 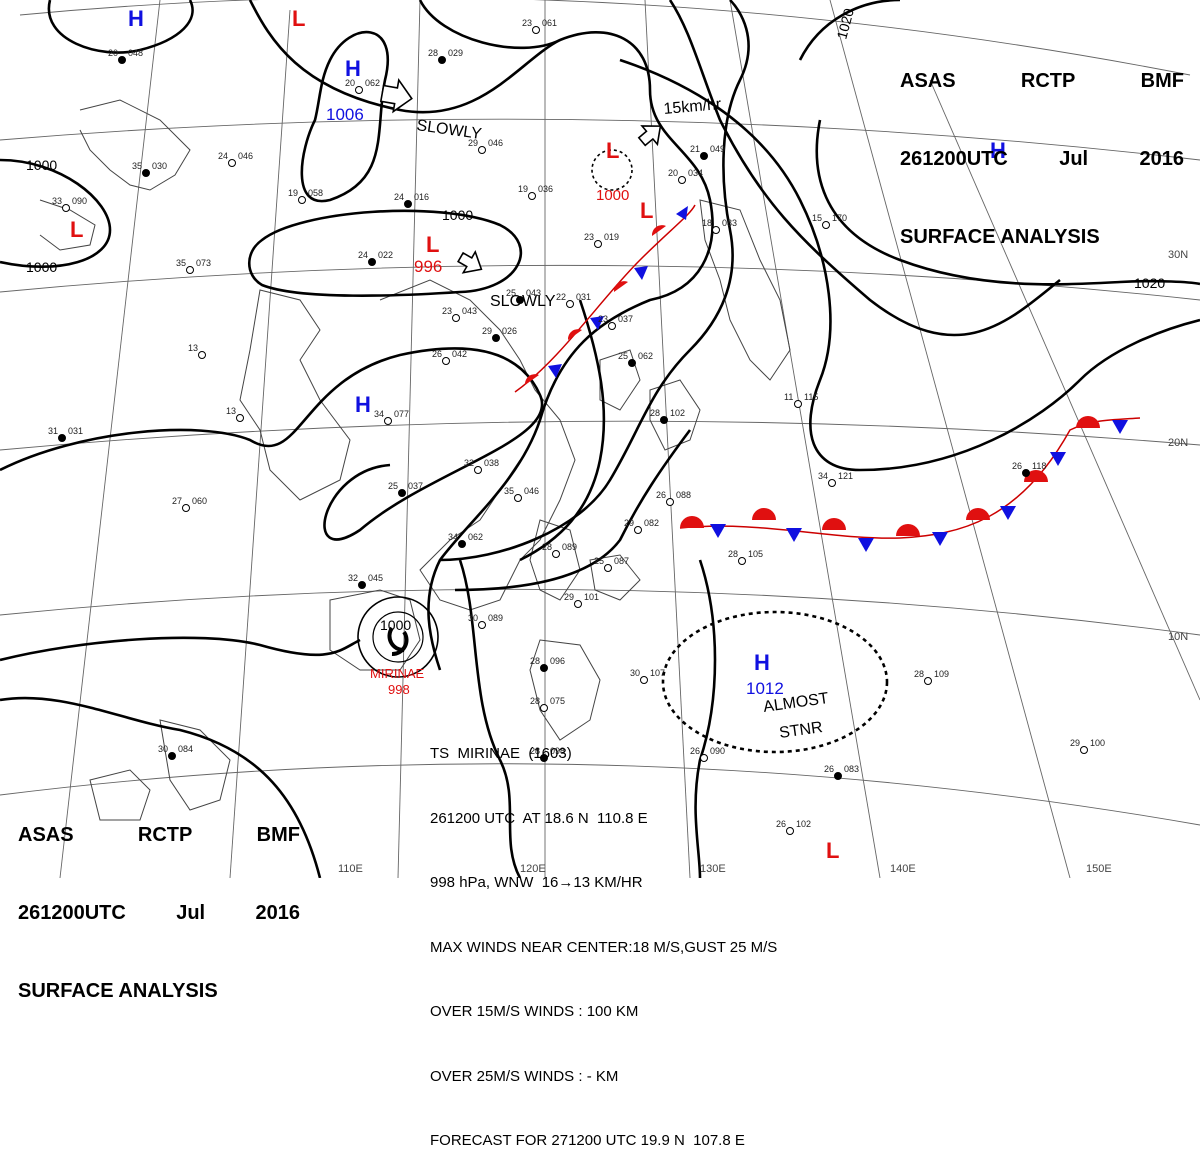 I want to click on valid-time: 261200UTC, so click(x=954, y=159).